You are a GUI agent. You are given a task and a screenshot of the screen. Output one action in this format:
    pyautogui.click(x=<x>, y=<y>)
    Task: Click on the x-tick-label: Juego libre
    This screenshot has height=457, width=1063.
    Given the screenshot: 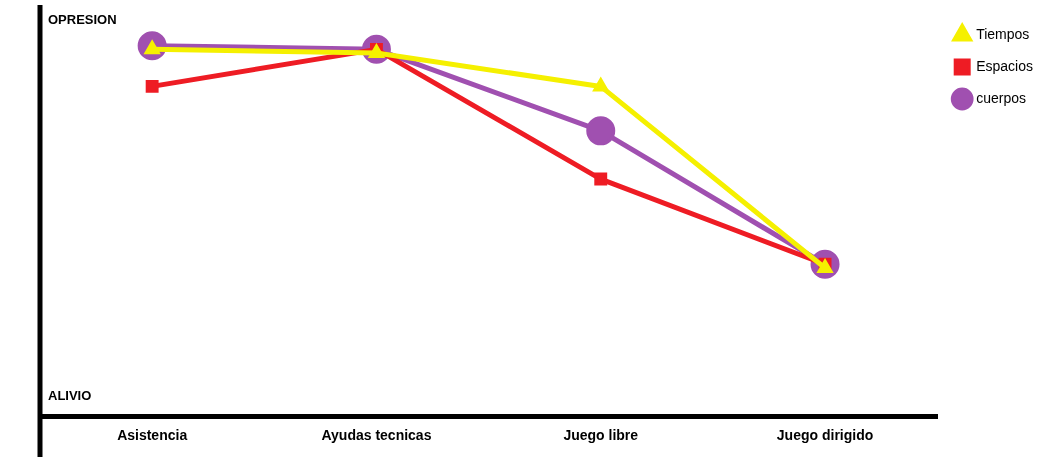 What is the action you would take?
    pyautogui.click(x=601, y=435)
    